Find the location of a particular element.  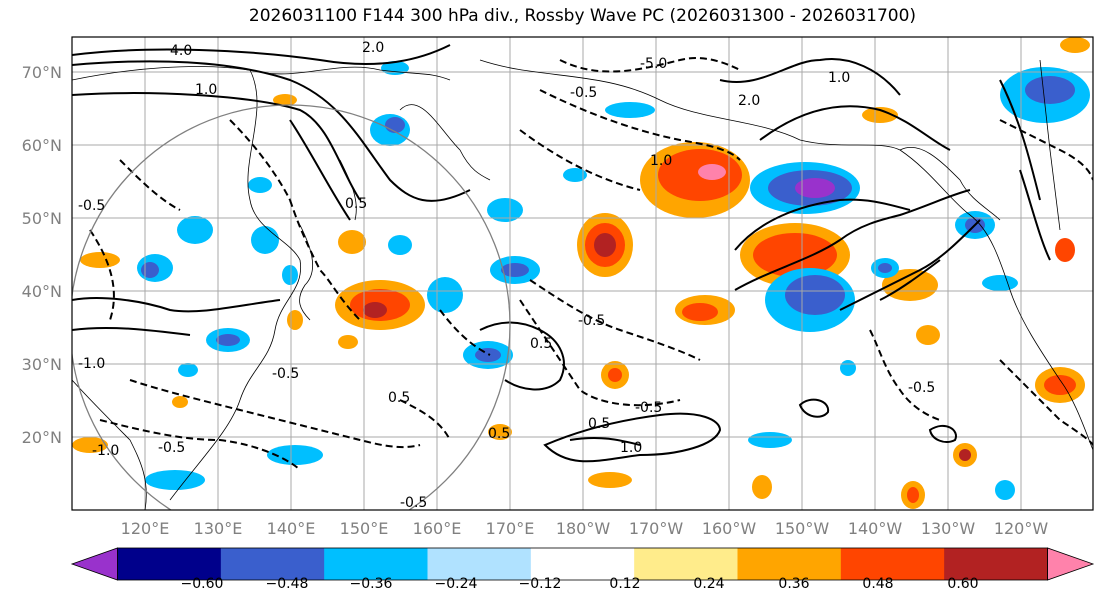

lon-label: 140°W is located at coordinates (875, 528).